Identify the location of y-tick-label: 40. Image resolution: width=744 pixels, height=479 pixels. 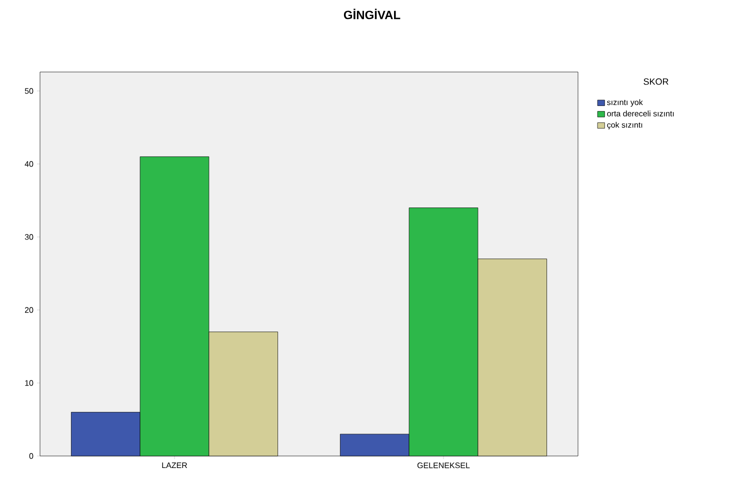
(29, 164).